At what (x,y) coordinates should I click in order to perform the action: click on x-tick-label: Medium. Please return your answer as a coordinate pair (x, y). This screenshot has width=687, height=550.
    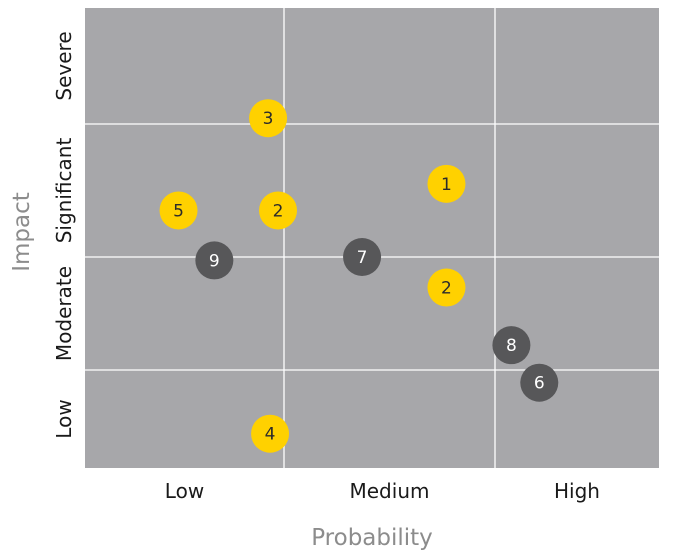
    Looking at the image, I should click on (390, 491).